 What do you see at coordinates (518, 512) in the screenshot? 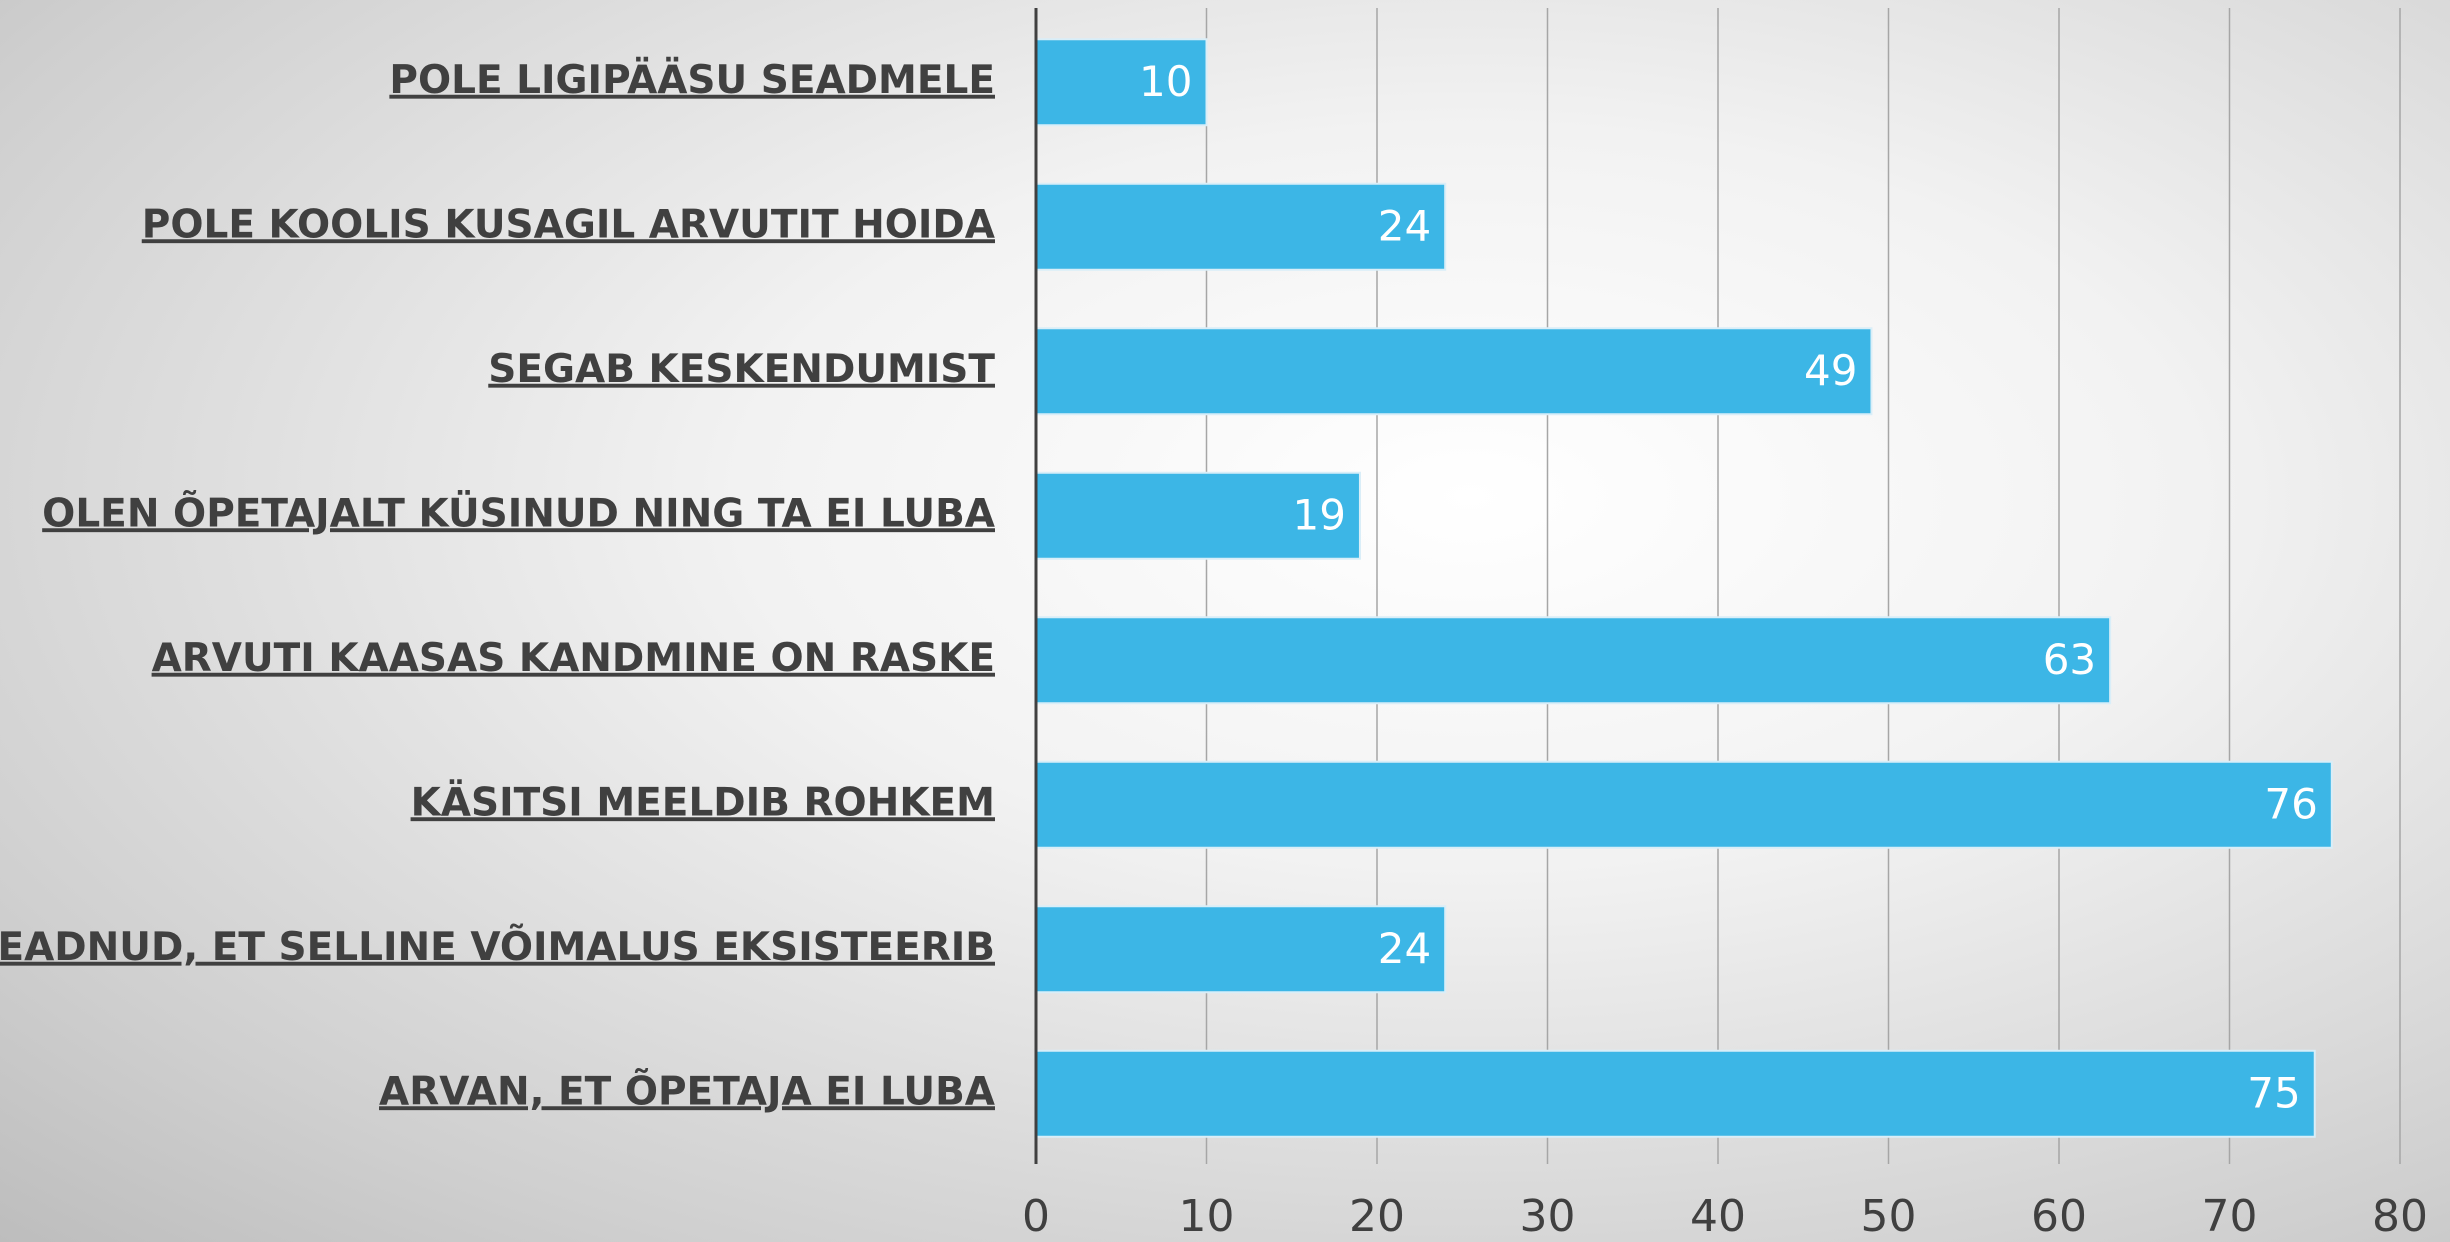
I see `y-tick-label: OLEN ÕPETAJALT KÜSINUD NING TA EI LUBA` at bounding box center [518, 512].